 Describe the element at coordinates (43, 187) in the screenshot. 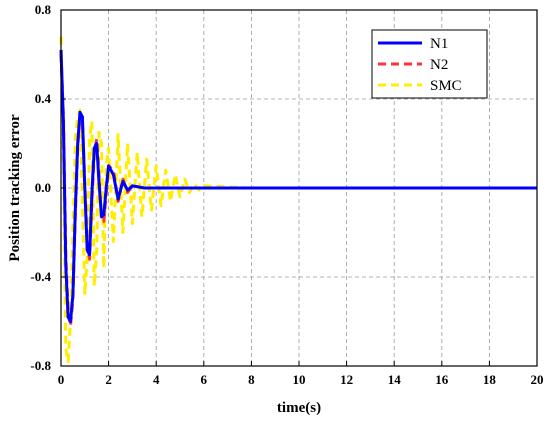

I see `y-tick-label: 0.0` at that location.